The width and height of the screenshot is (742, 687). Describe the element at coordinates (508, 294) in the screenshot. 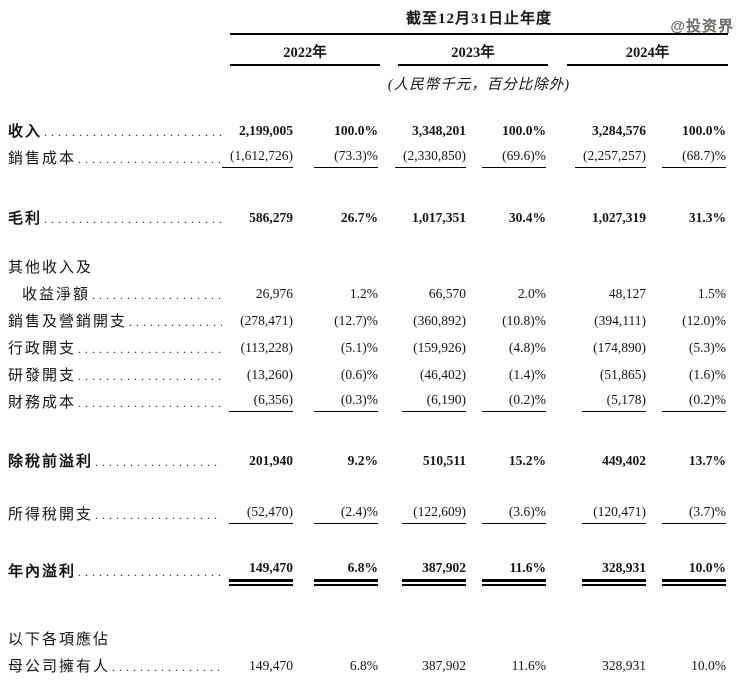

I see `percent-cell: 2.0%` at that location.